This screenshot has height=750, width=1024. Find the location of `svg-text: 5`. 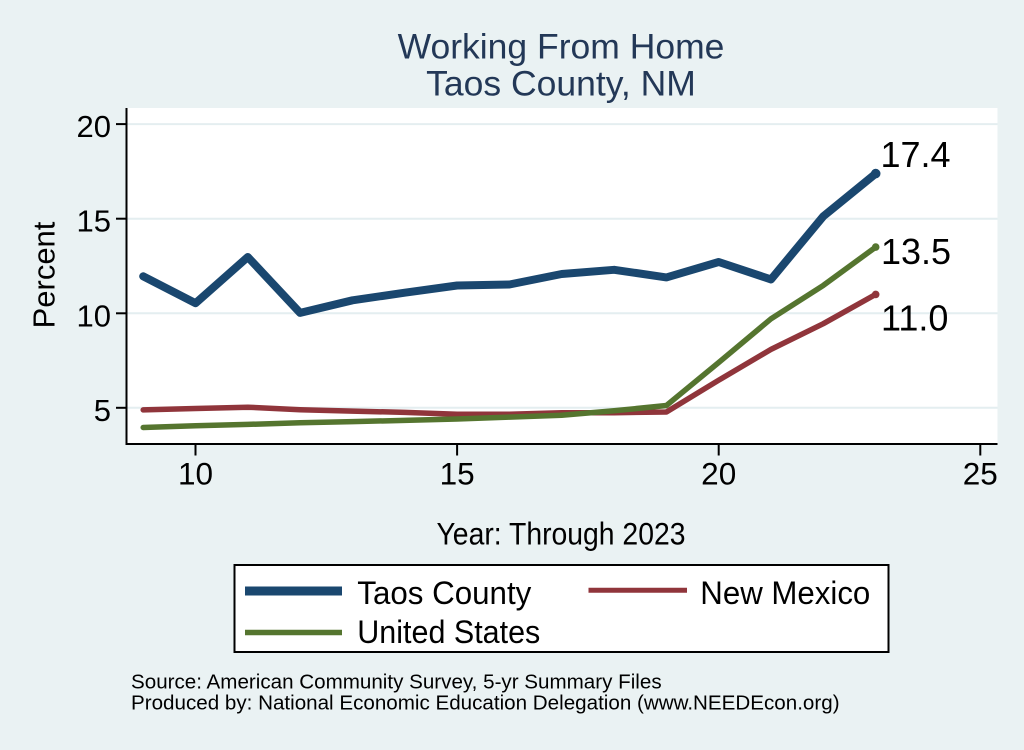

svg-text: 5 is located at coordinates (102, 410).